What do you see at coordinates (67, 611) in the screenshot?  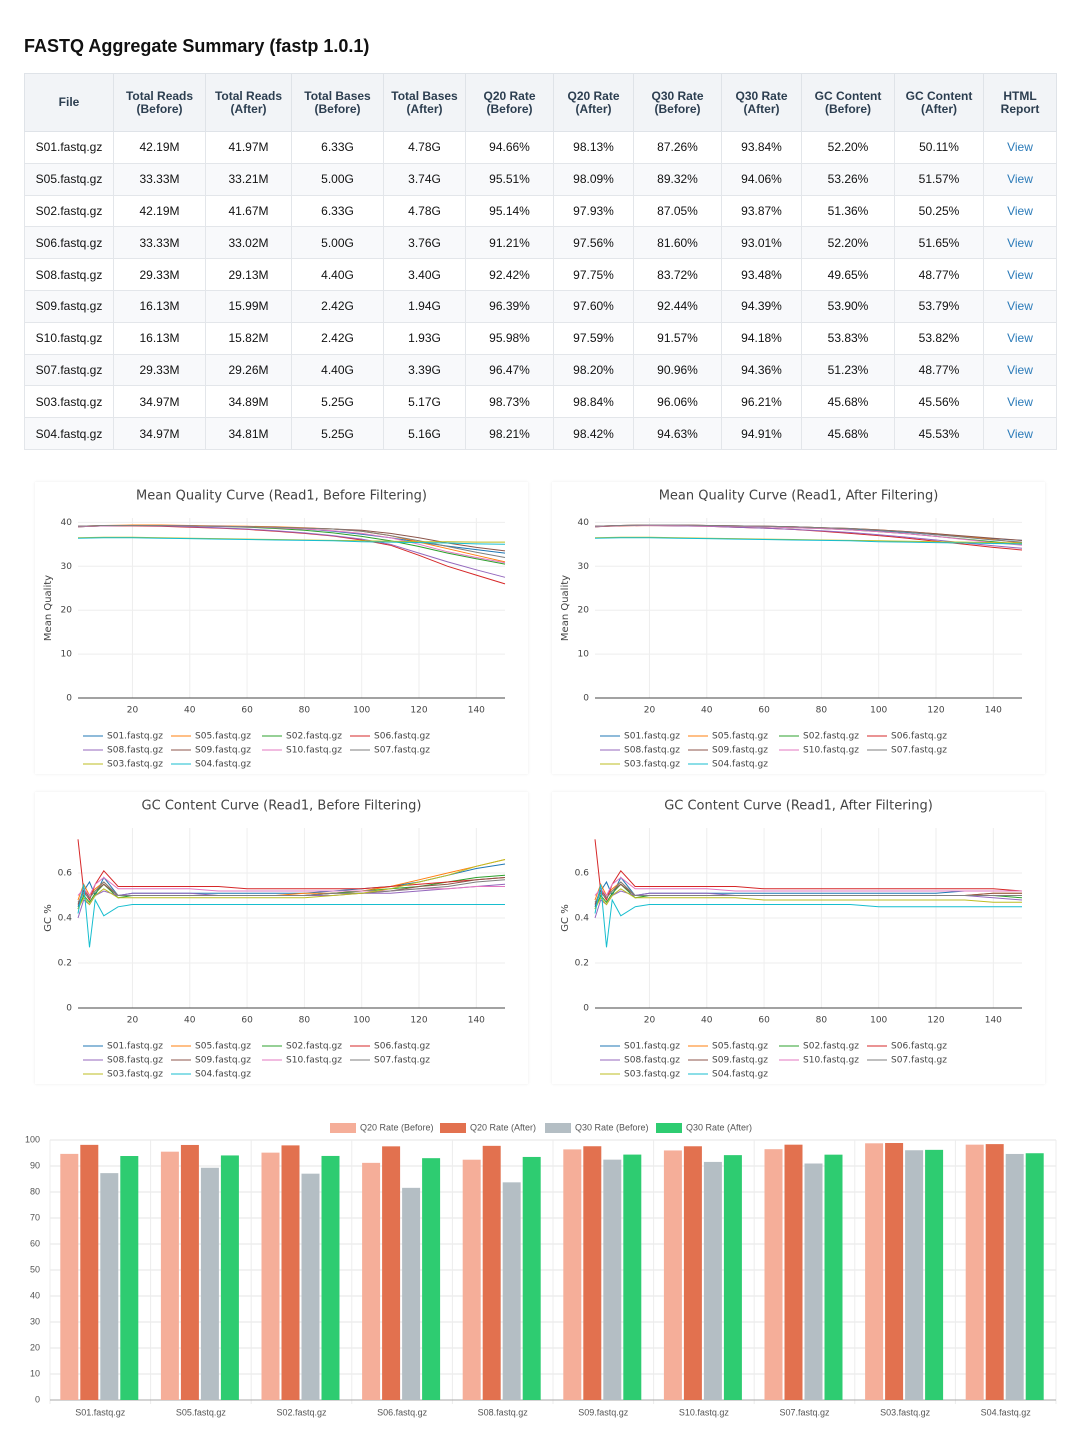 I see `y-tick-label: 20` at bounding box center [67, 611].